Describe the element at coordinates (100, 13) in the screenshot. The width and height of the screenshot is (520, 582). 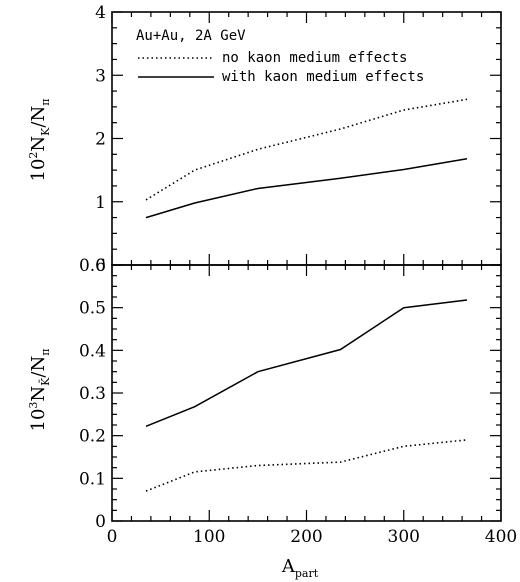
I see `y-tick-label: 4` at that location.